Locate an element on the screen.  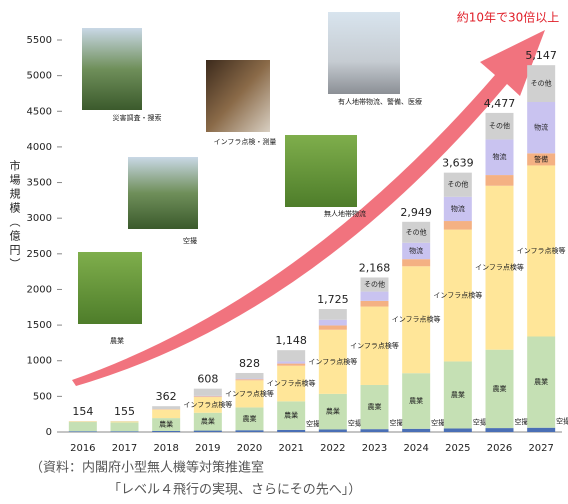
total-label: 1,725 is located at coordinates (333, 299).